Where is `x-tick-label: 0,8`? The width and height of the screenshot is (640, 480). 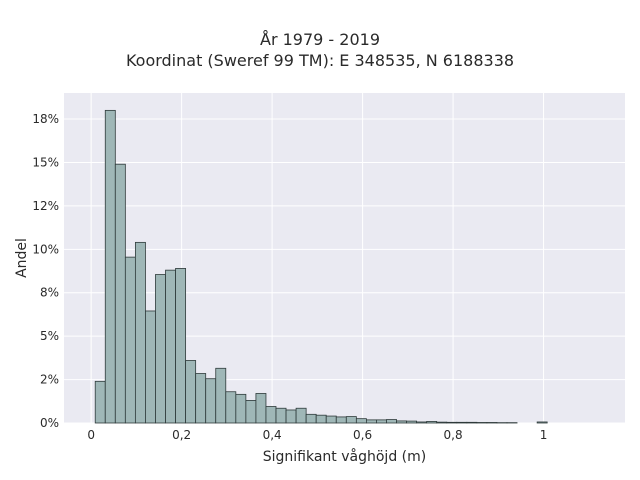
x-tick-label: 0,8 is located at coordinates (453, 435).